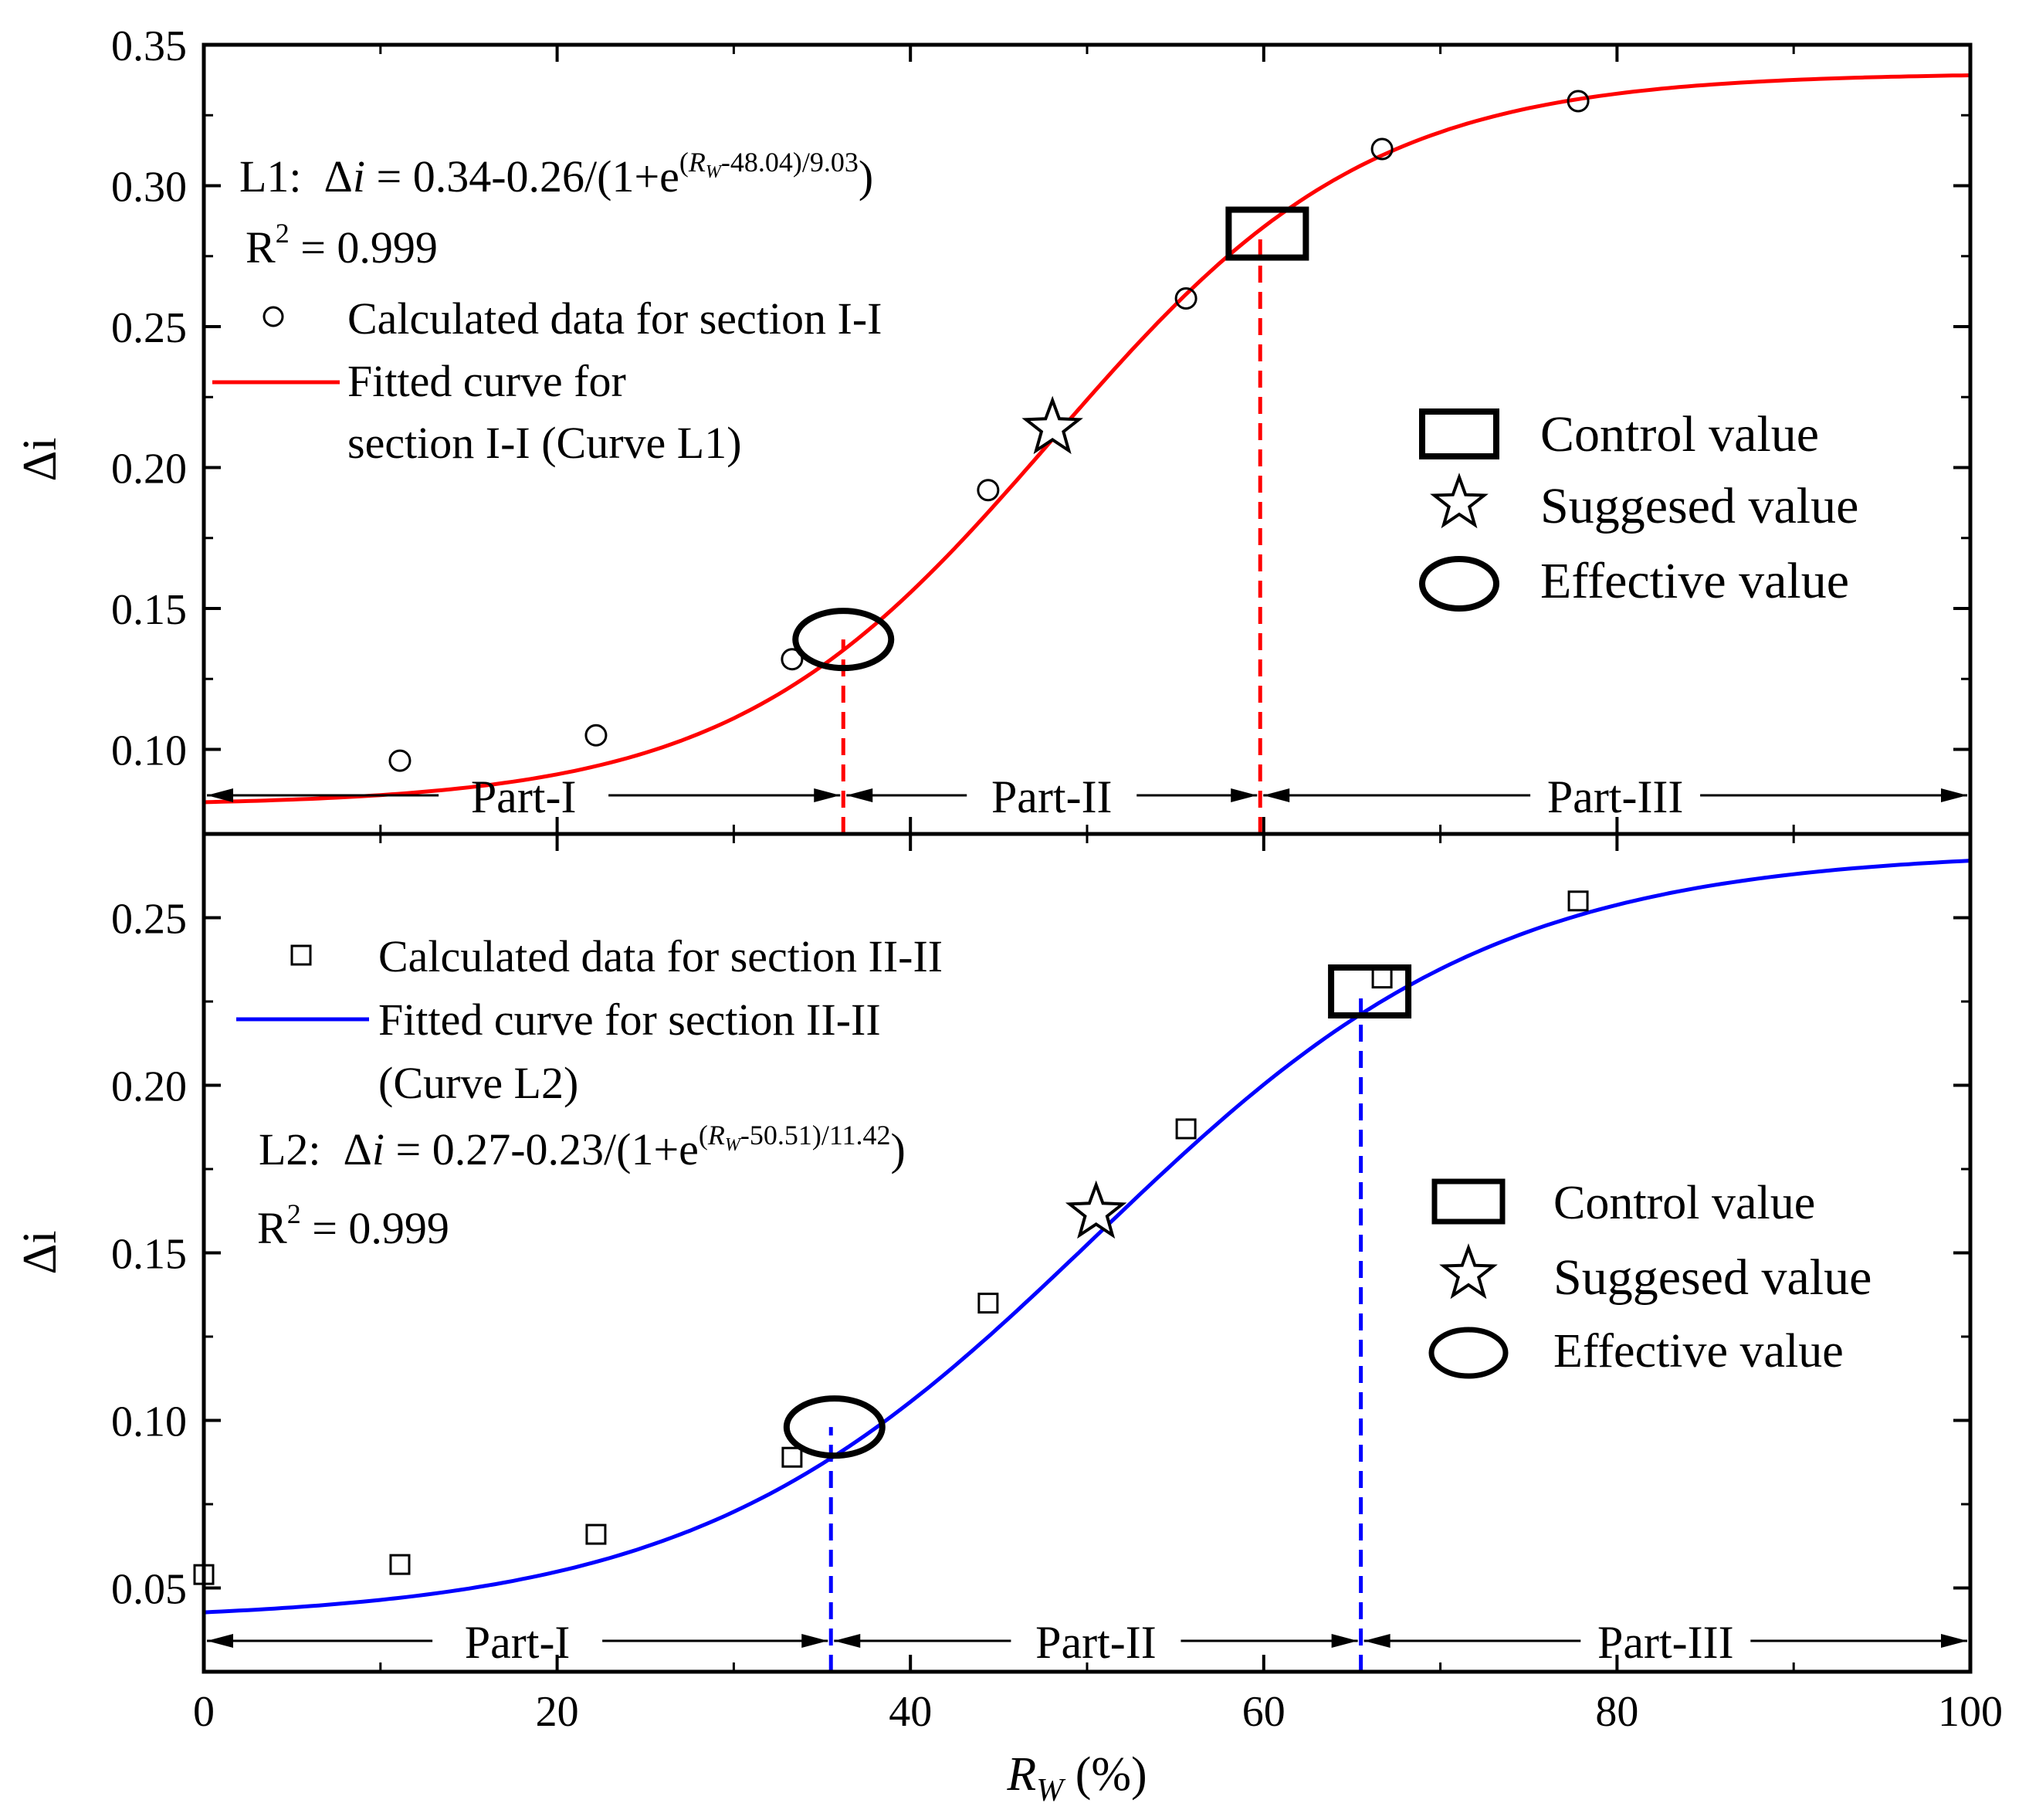 The width and height of the screenshot is (2029, 1820). What do you see at coordinates (866, 176) in the screenshot?
I see `top-eq-close: )` at bounding box center [866, 176].